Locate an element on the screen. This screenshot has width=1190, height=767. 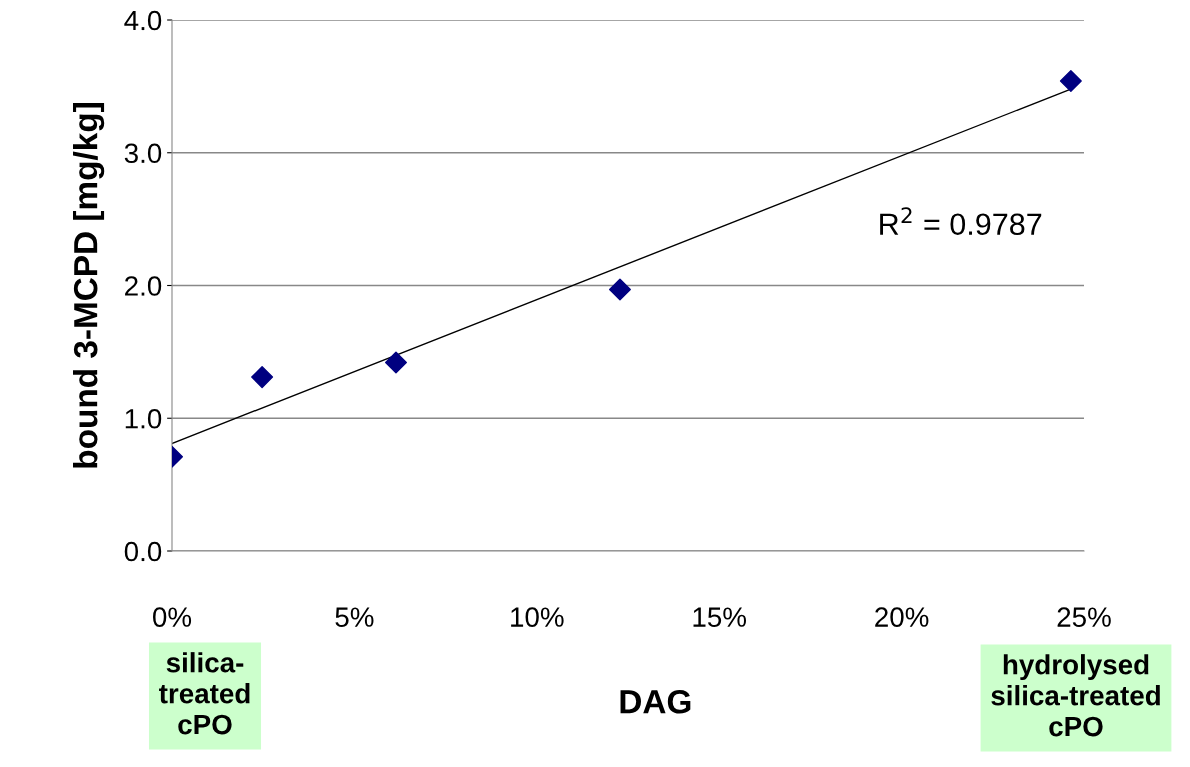
text: silica- treated cPO is located at coordinates (204, 693).